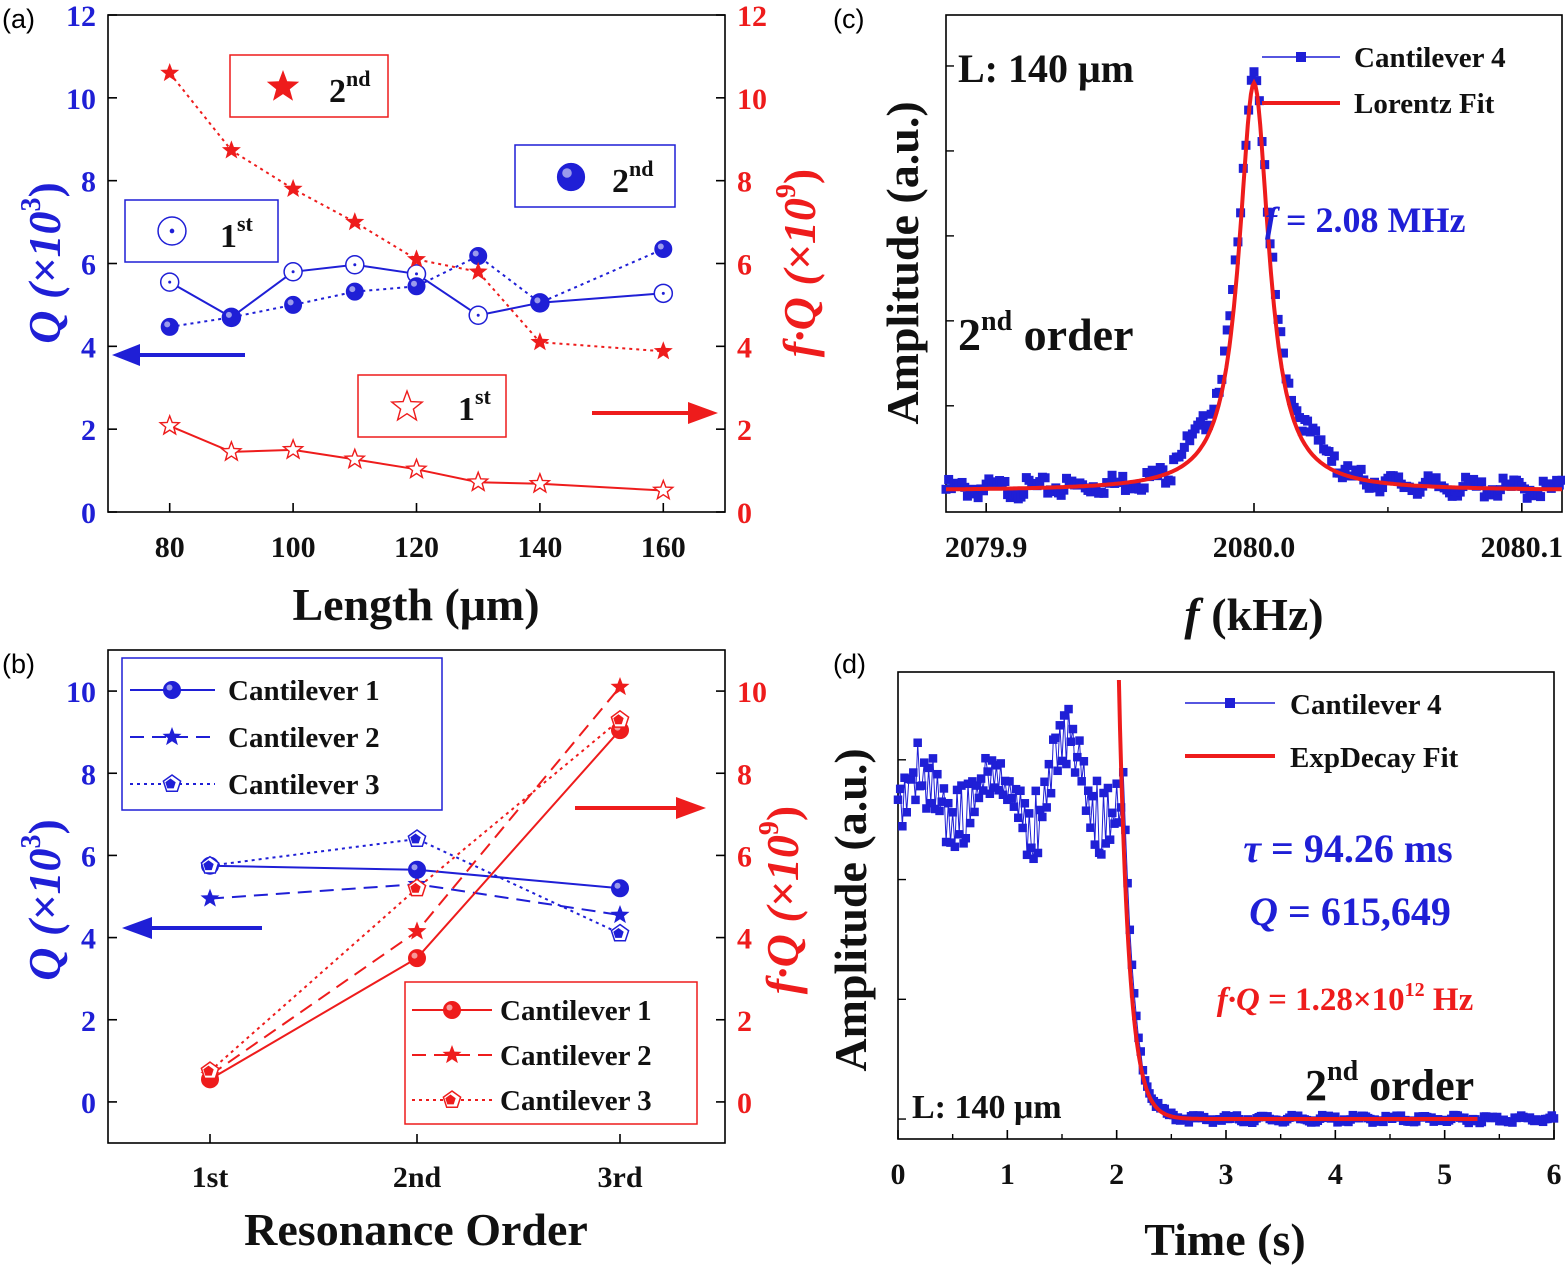 The image size is (1565, 1268). I want to click on left-axis-arrow, so click(178, 355).